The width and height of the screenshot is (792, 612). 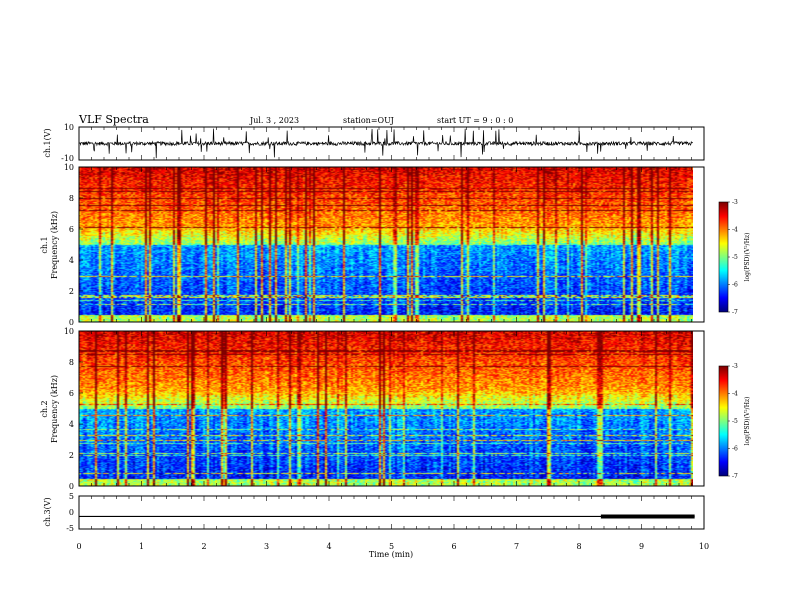 What do you see at coordinates (44, 244) in the screenshot?
I see `ch1-spectrogram-ylabel-channel: ch.1` at bounding box center [44, 244].